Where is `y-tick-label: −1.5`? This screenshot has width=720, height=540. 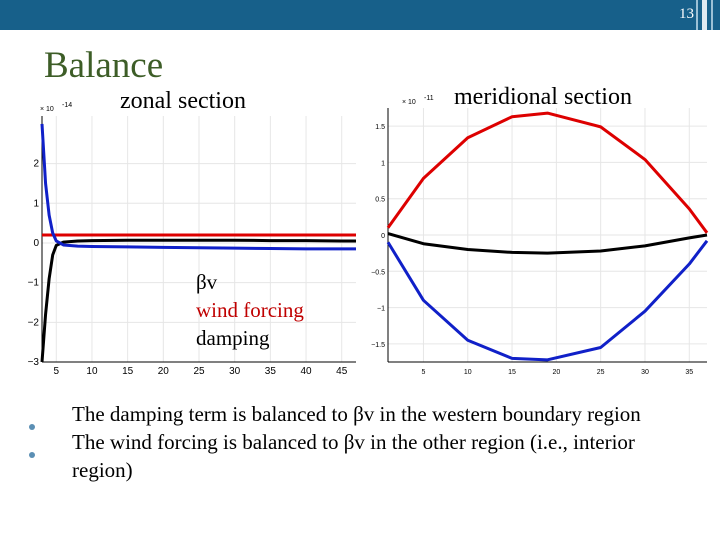
y-tick-label: −1.5 is located at coordinates (378, 345).